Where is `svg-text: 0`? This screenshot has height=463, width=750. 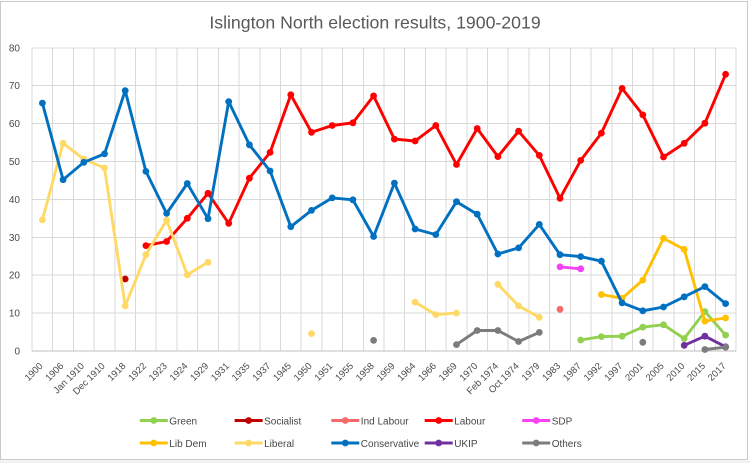 svg-text: 0 is located at coordinates (17, 352).